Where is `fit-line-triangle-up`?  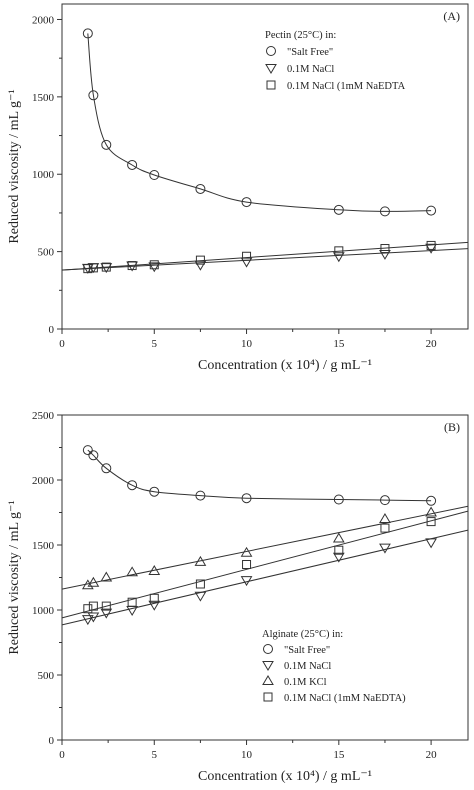
fit-line-triangle-up is located at coordinates (265, 547).